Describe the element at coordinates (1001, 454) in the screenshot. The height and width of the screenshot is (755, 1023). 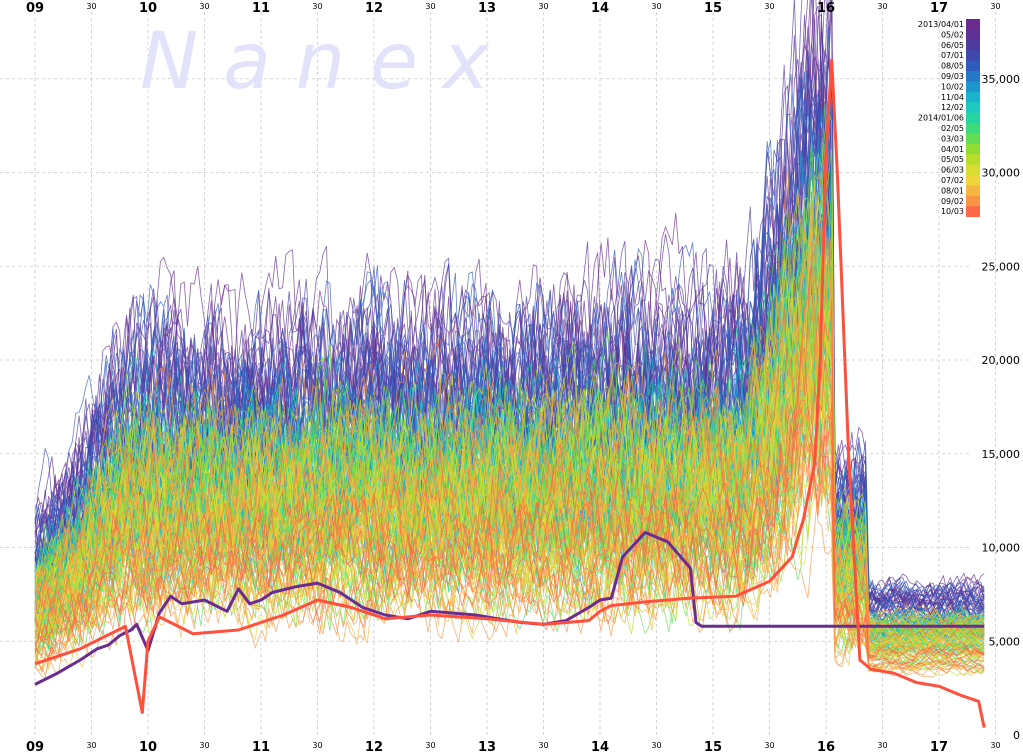
I see `y-tick-label: 15,000` at that location.